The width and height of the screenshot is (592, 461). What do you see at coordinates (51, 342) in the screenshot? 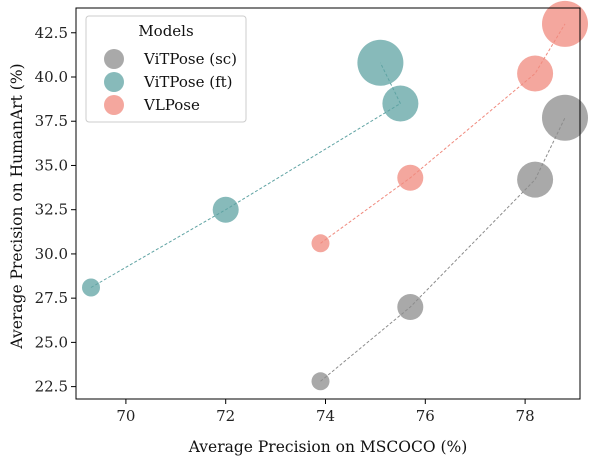
I see `y-tick-label: 25.0` at bounding box center [51, 342].